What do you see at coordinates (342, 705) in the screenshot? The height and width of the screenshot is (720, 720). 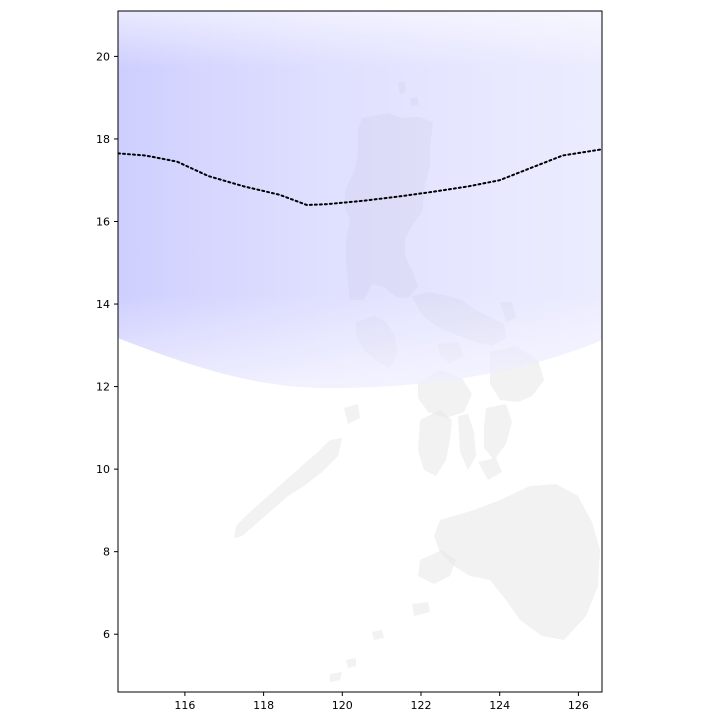 I see `x-tick-label: 120` at bounding box center [342, 705].